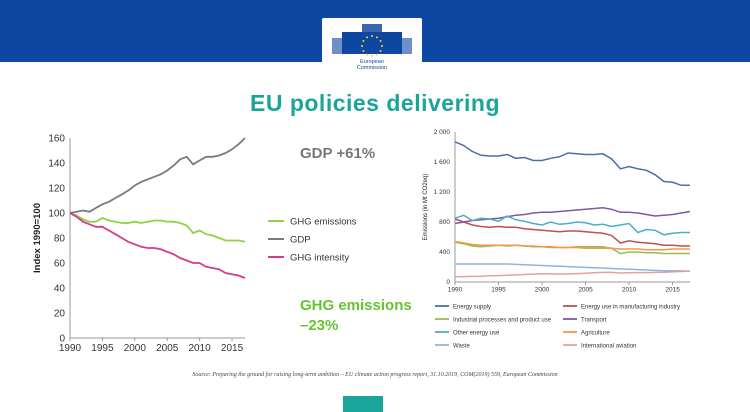 This screenshot has height=412, width=750. Describe the element at coordinates (442, 132) in the screenshot. I see `y-tick-label: 2 000` at that location.